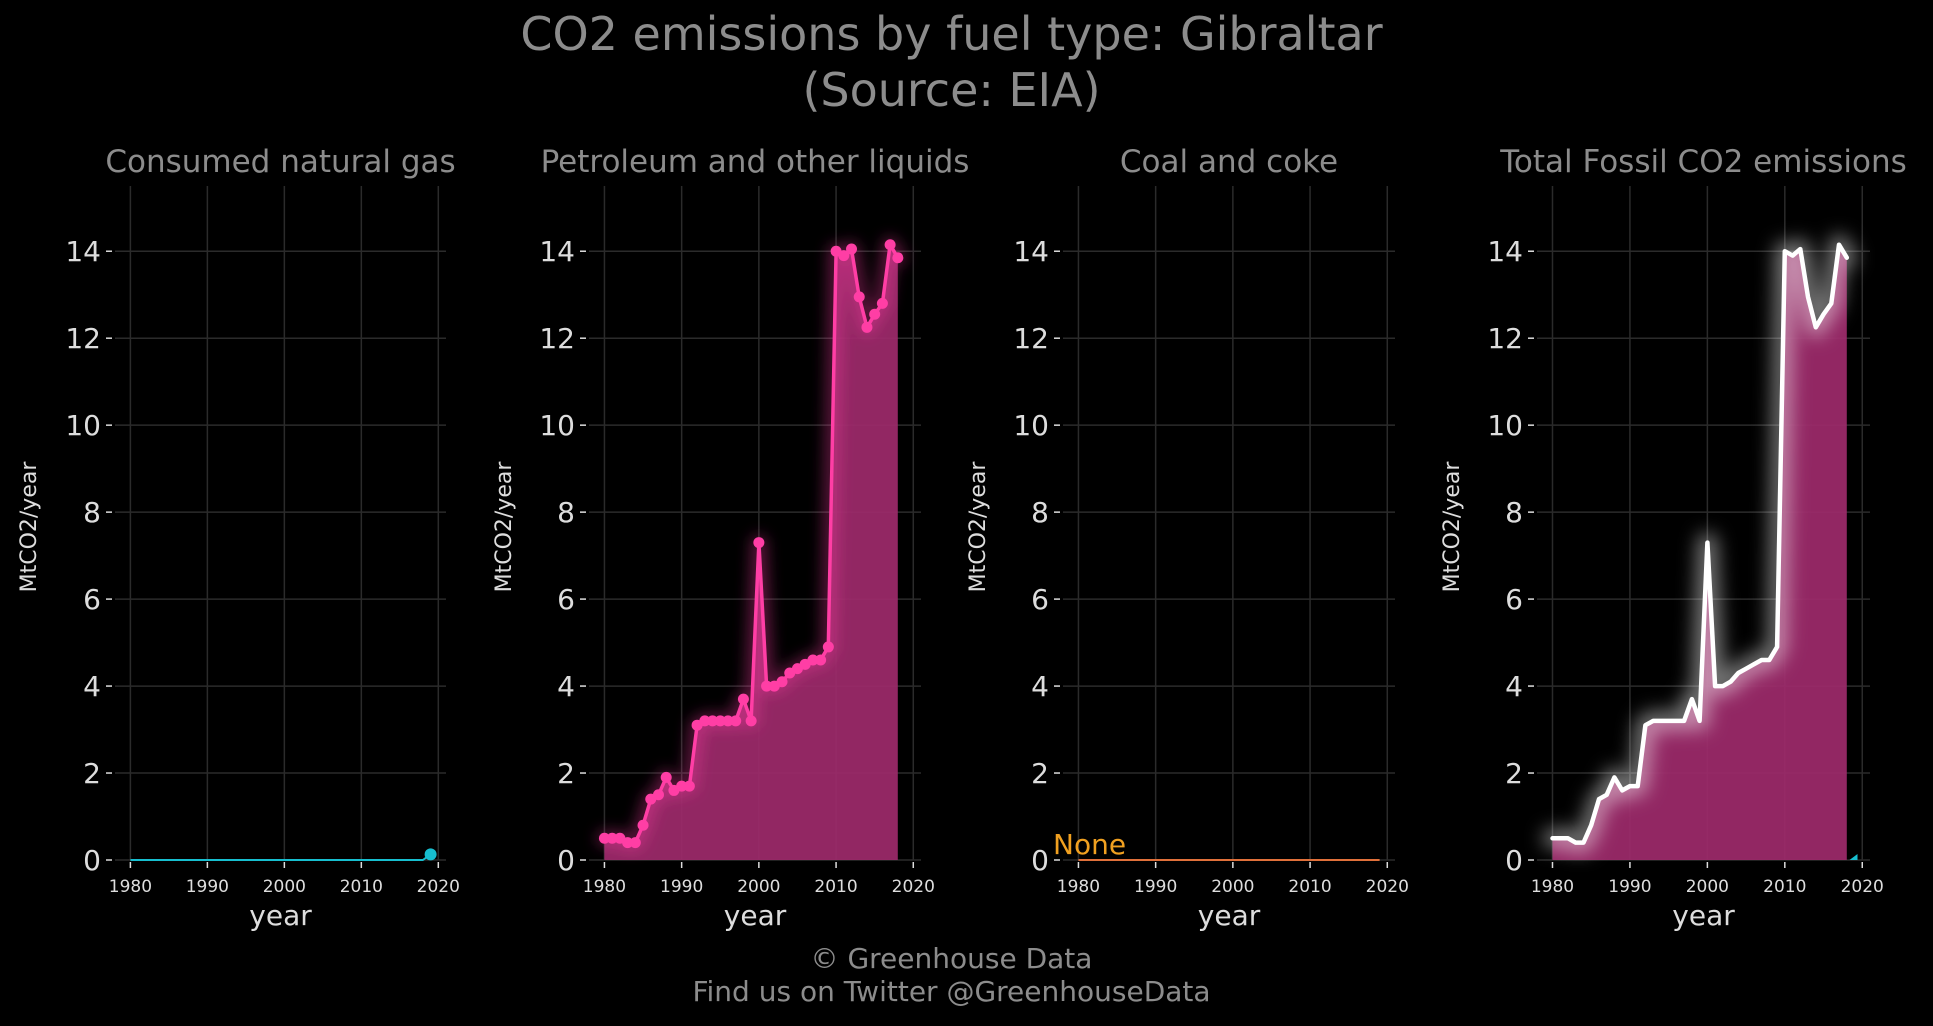 The image size is (1933, 1026). I want to click on series-line, so click(1700, 543).